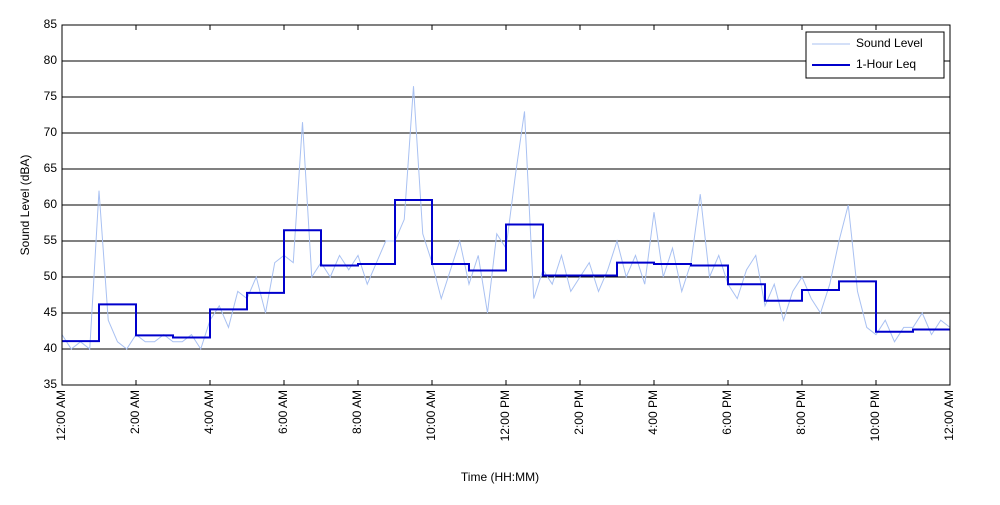 The height and width of the screenshot is (505, 1000). Describe the element at coordinates (357, 412) in the screenshot. I see `x-tick-label: 8:00 AM` at that location.